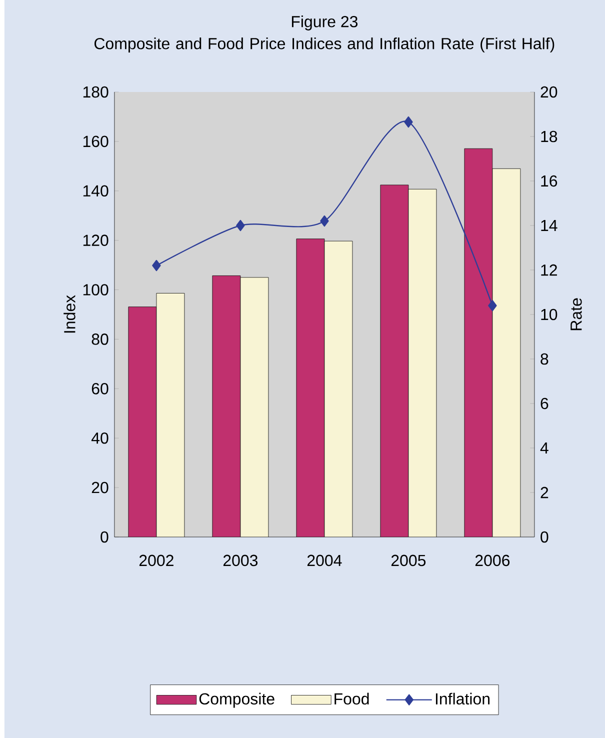 The image size is (605, 738). I want to click on x-tick-label: 2006, so click(492, 560).